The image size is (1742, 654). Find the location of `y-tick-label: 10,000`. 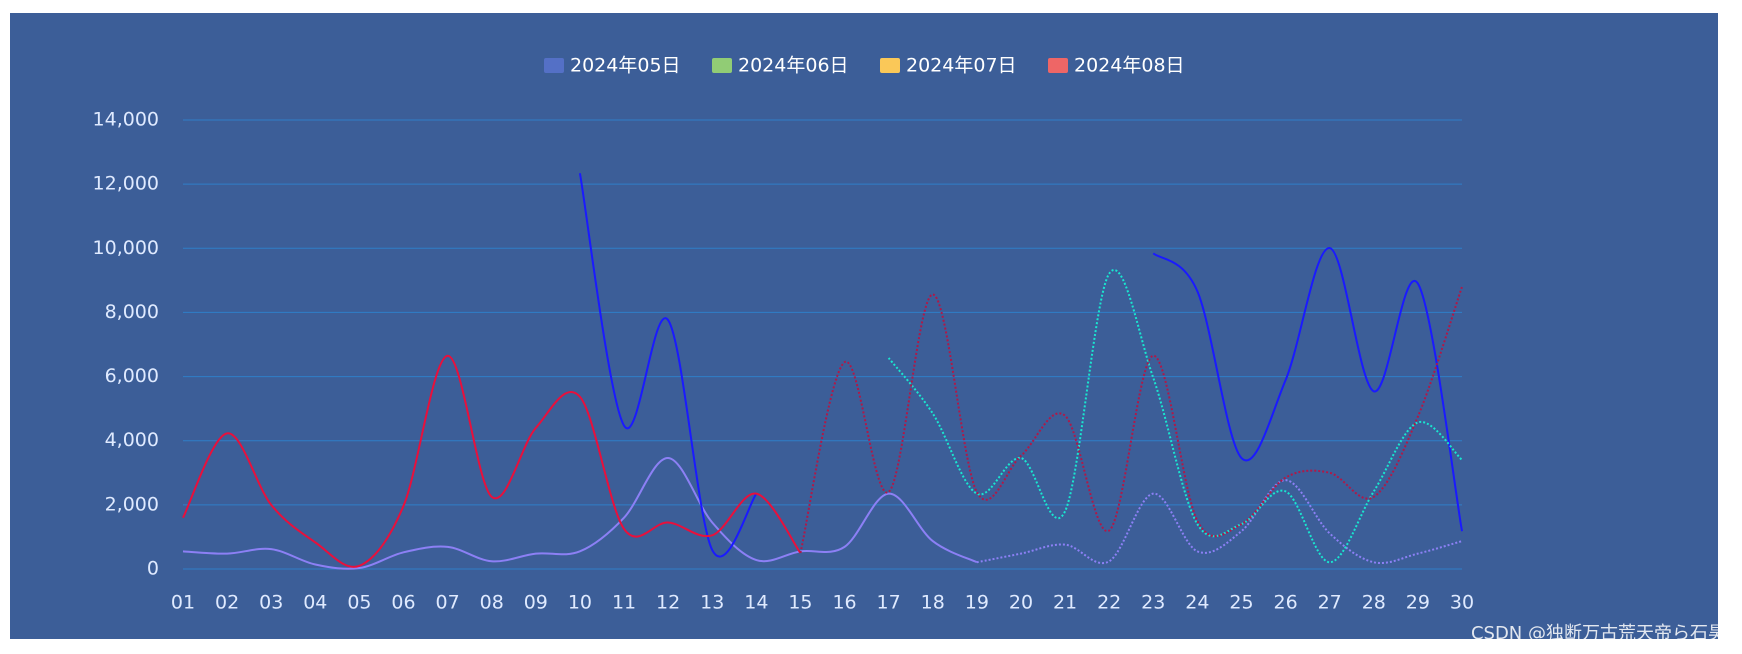

y-tick-label: 10,000 is located at coordinates (126, 248).